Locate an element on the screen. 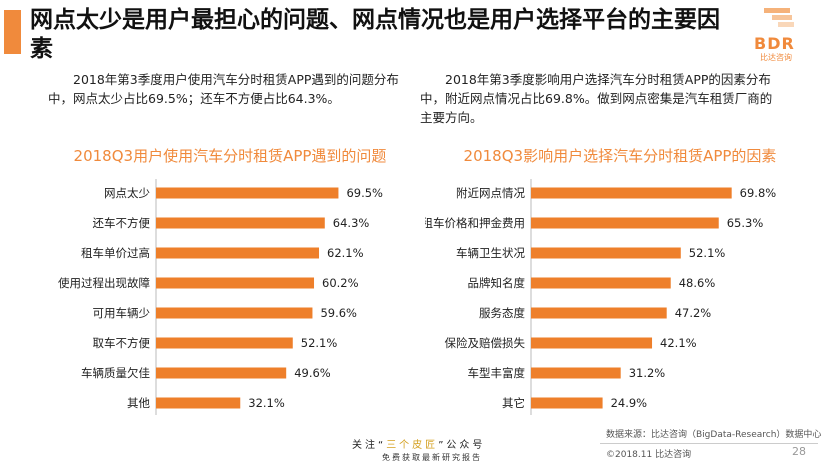  category-label: 还车不方便 is located at coordinates (122, 223).